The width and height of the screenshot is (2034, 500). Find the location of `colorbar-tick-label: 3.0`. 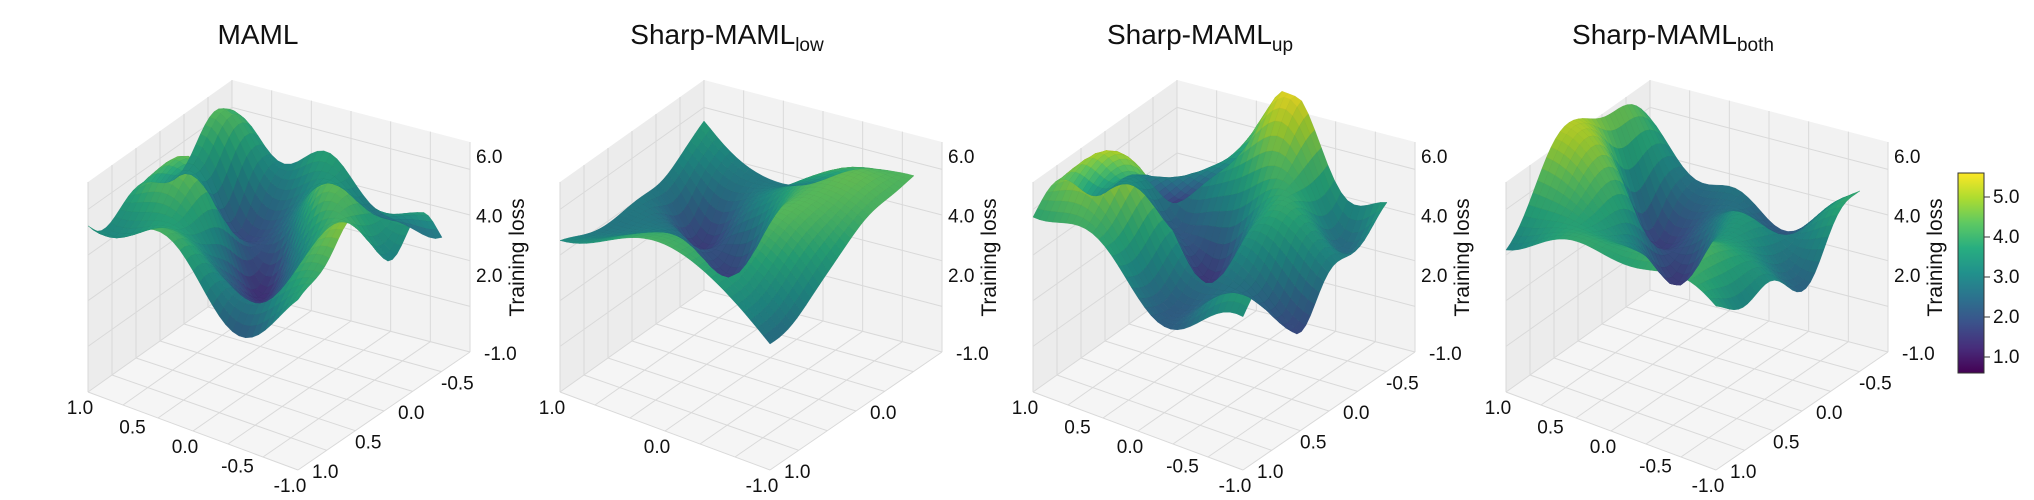

colorbar-tick-label: 3.0 is located at coordinates (2006, 277).